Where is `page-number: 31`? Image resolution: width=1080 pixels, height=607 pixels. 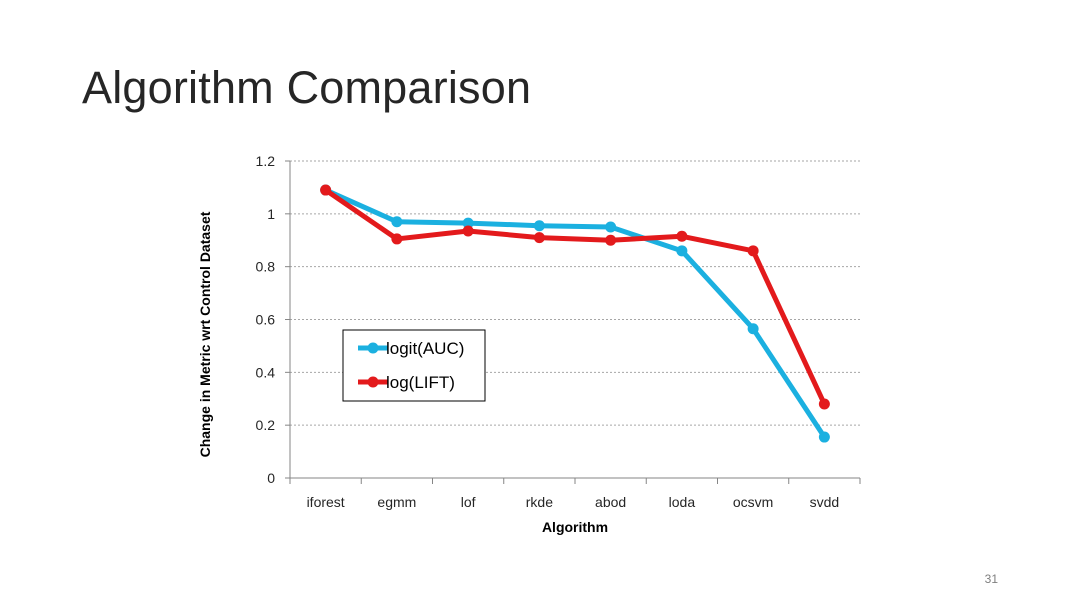 page-number: 31 is located at coordinates (991, 579).